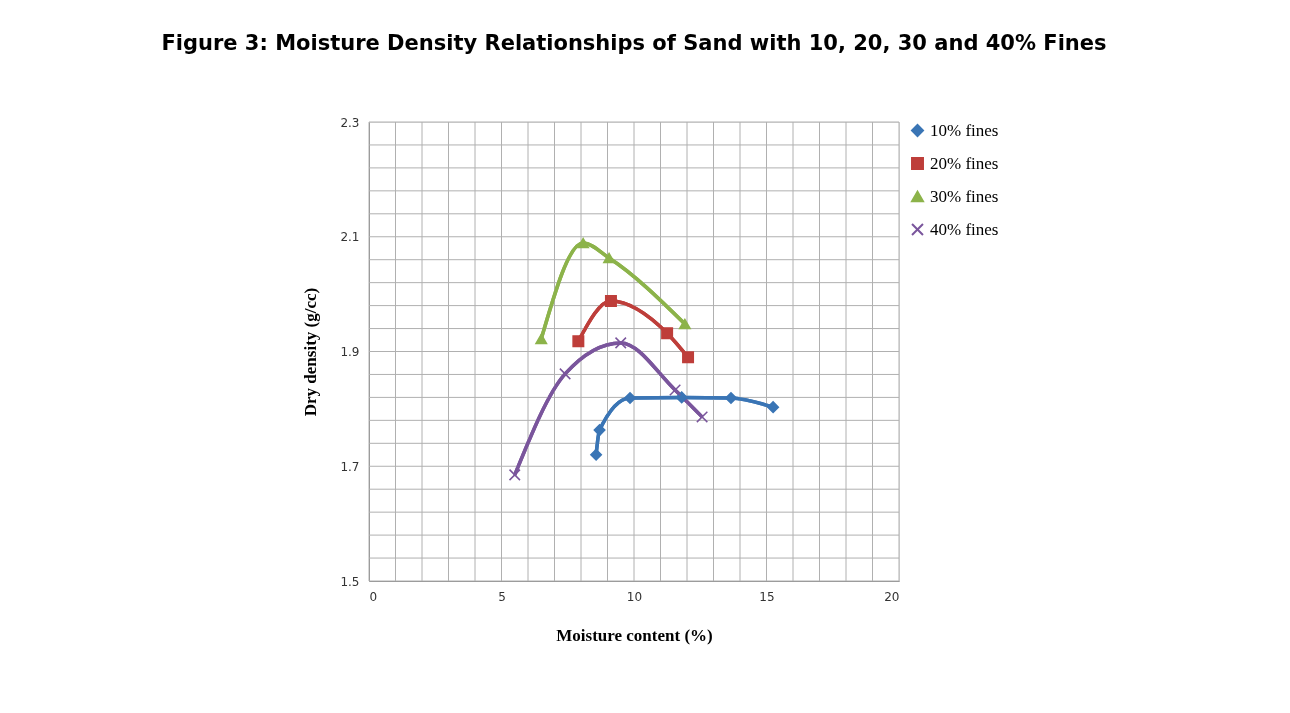 The width and height of the screenshot is (1290, 713). Describe the element at coordinates (767, 596) in the screenshot. I see `x-tick-label: 15` at that location.